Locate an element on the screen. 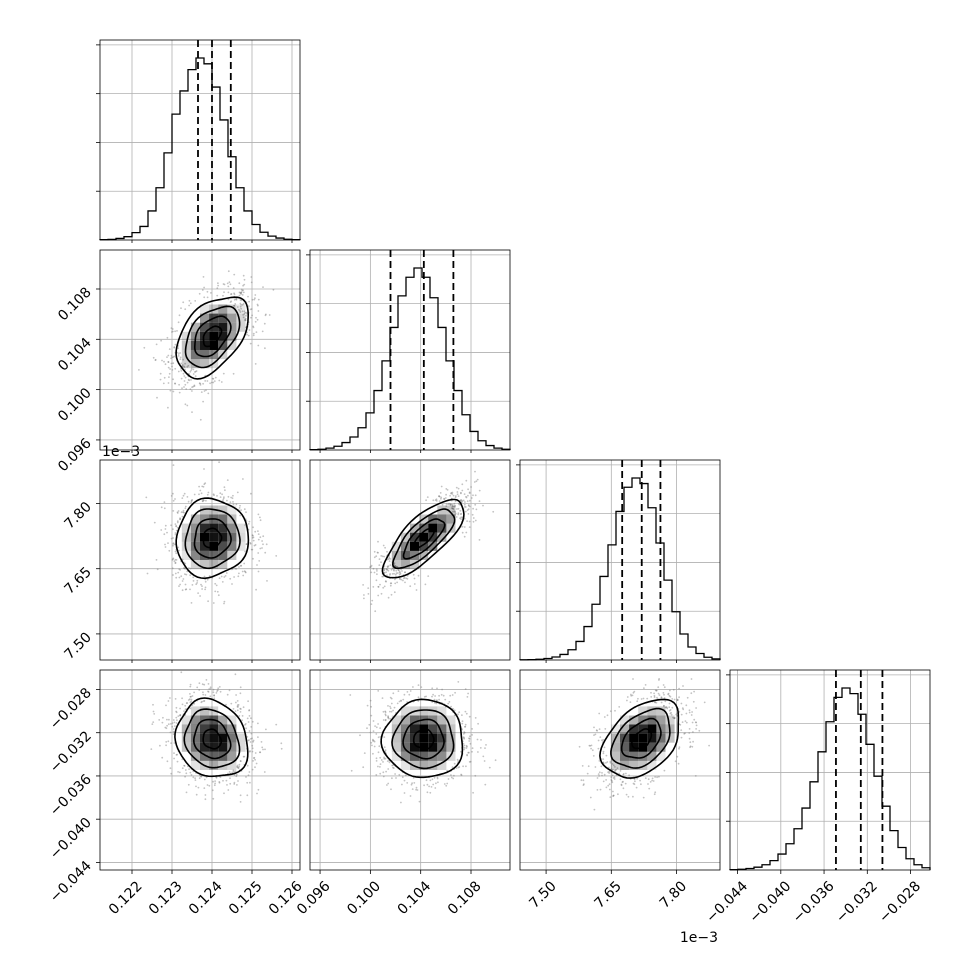 The height and width of the screenshot is (970, 970). panel-3-1-scatter is located at coordinates (423, 742).